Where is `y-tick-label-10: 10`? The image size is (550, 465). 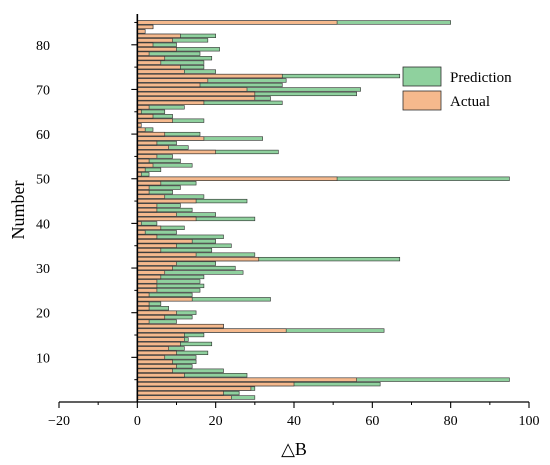 y-tick-label-10: 10 is located at coordinates (43, 358).